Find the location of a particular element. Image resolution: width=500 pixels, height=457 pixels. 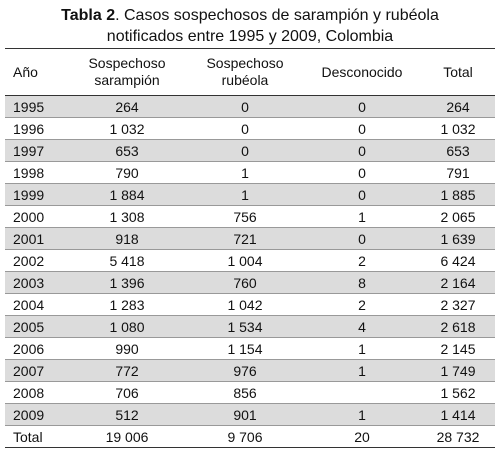

table-cell: 1995 is located at coordinates (36, 106).